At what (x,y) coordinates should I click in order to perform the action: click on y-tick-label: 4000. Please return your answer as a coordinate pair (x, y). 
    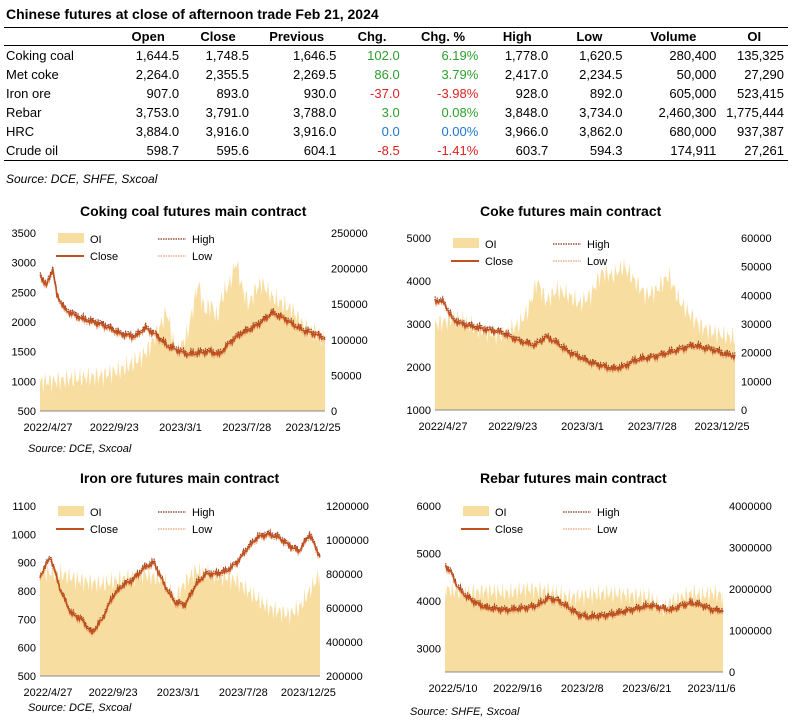
    Looking at the image, I should click on (429, 602).